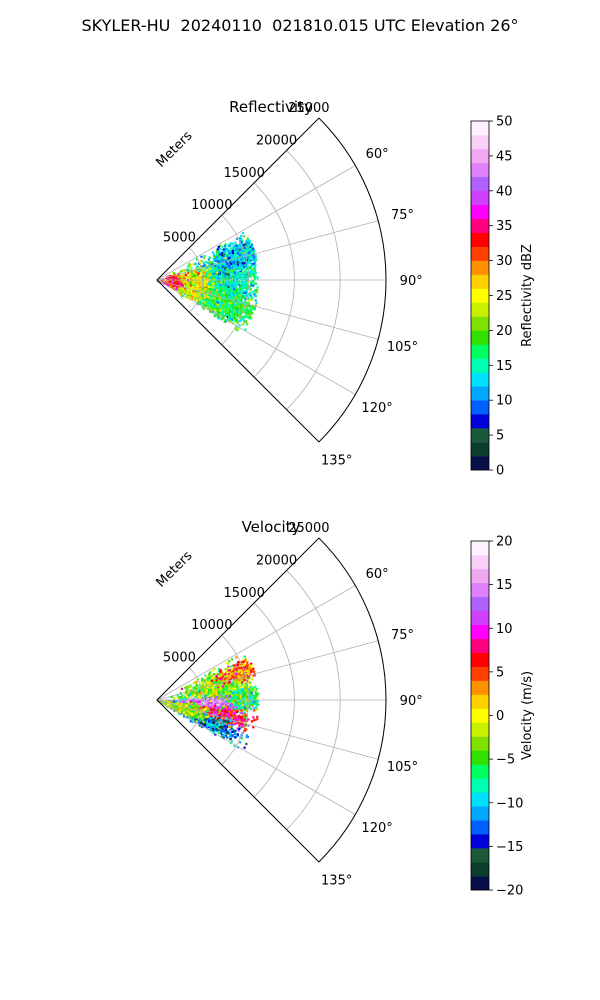 The height and width of the screenshot is (1000, 600). Describe the element at coordinates (244, 173) in the screenshot. I see `radial-tick-label: 15000` at that location.